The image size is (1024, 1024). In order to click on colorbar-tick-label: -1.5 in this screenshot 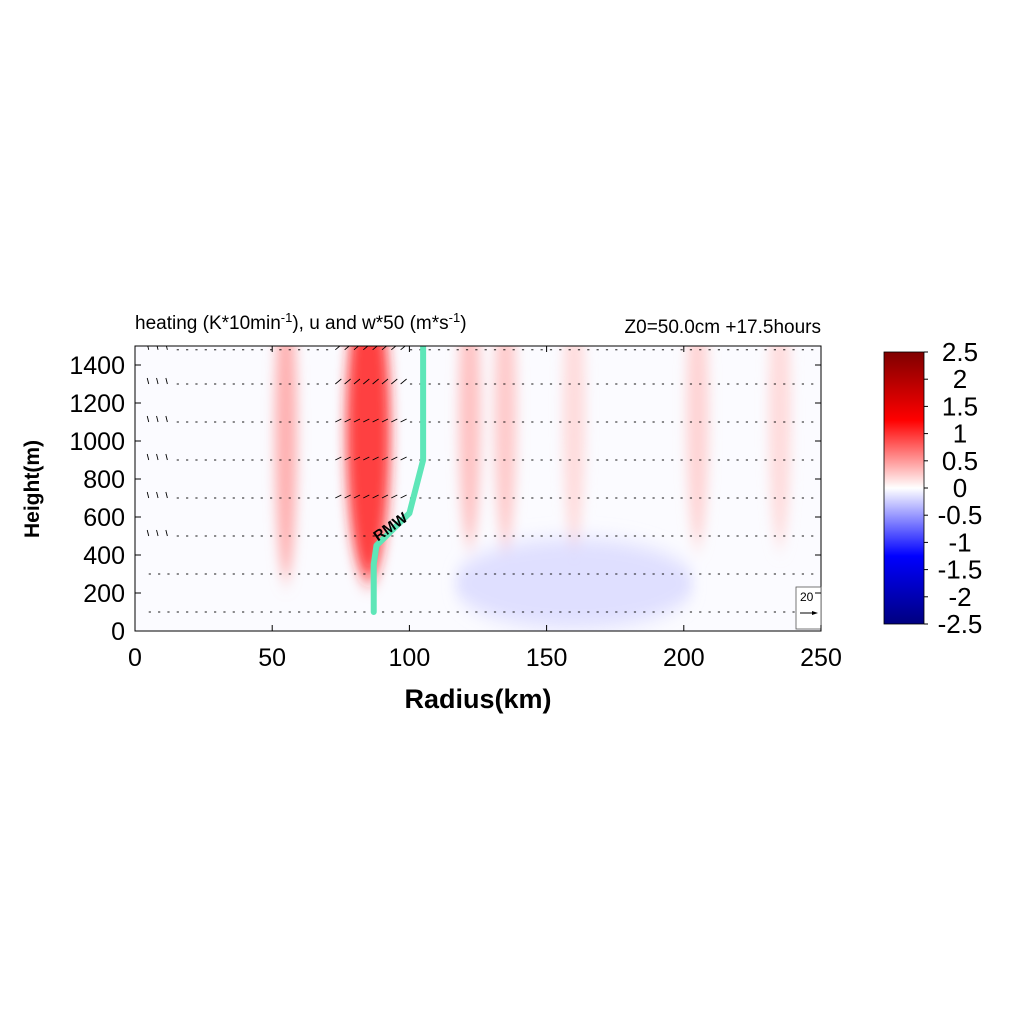, I will do `click(960, 570)`.